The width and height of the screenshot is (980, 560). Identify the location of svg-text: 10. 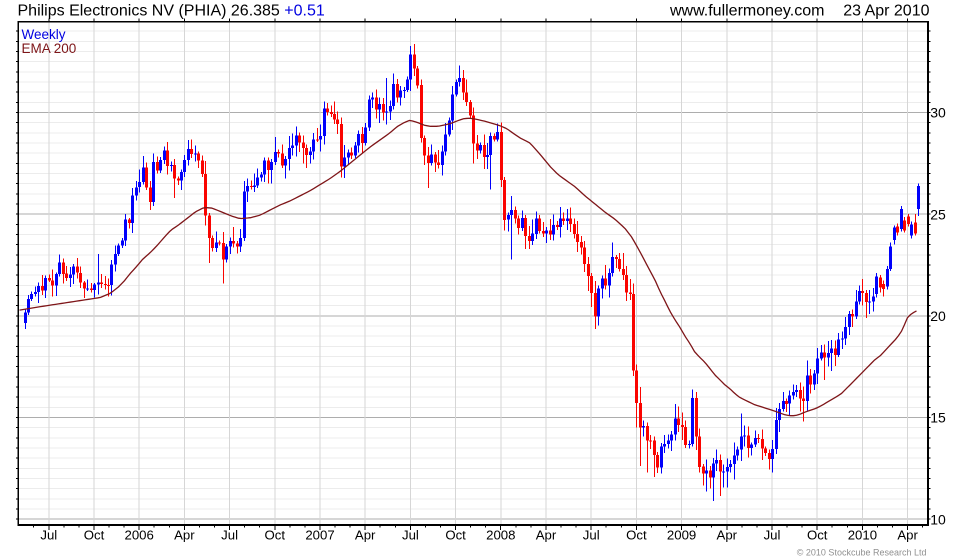
(938, 519).